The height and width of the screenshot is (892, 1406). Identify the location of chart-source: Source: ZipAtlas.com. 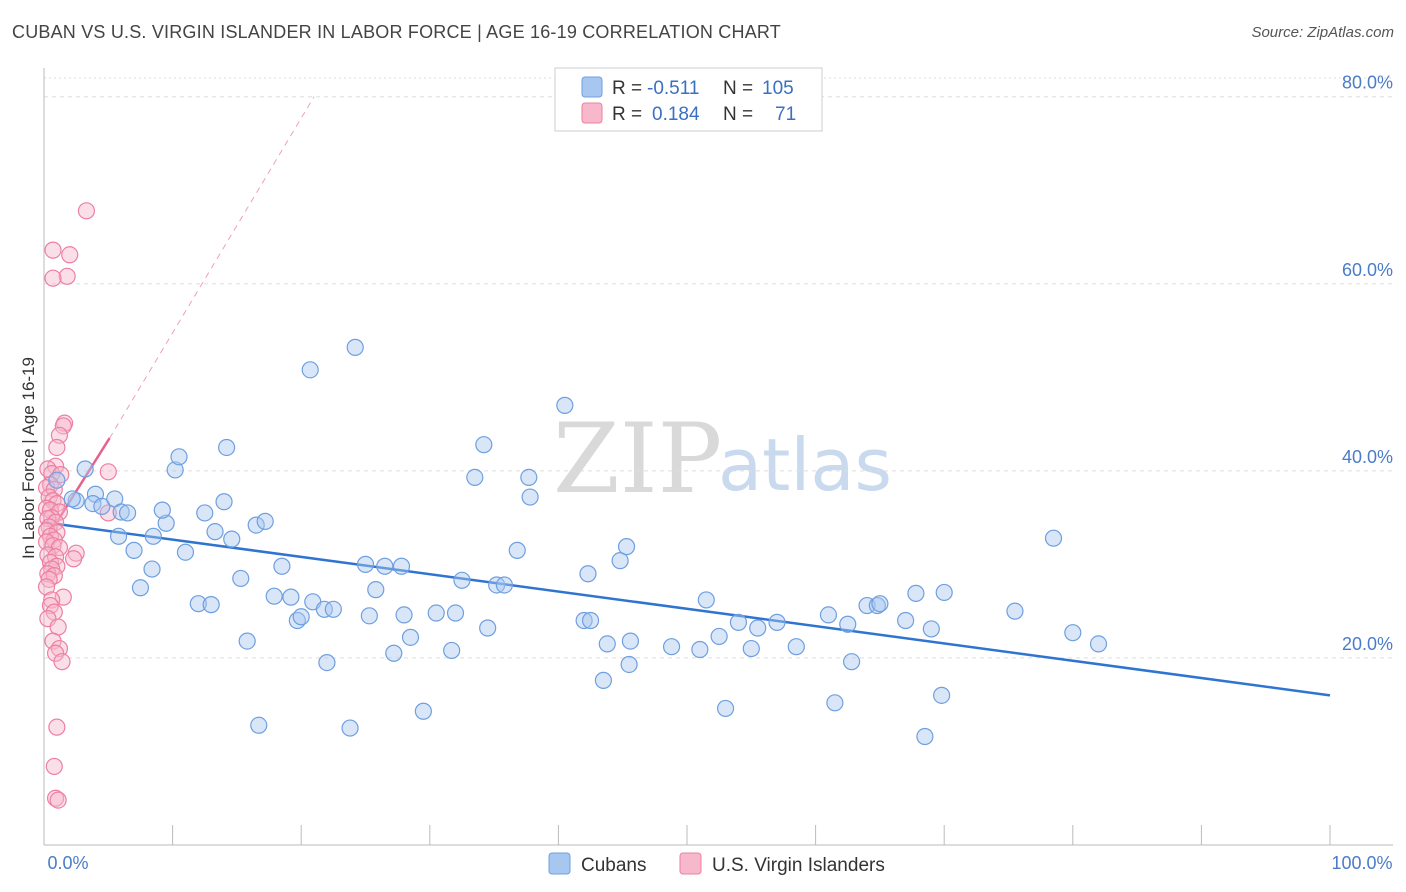
(1322, 32).